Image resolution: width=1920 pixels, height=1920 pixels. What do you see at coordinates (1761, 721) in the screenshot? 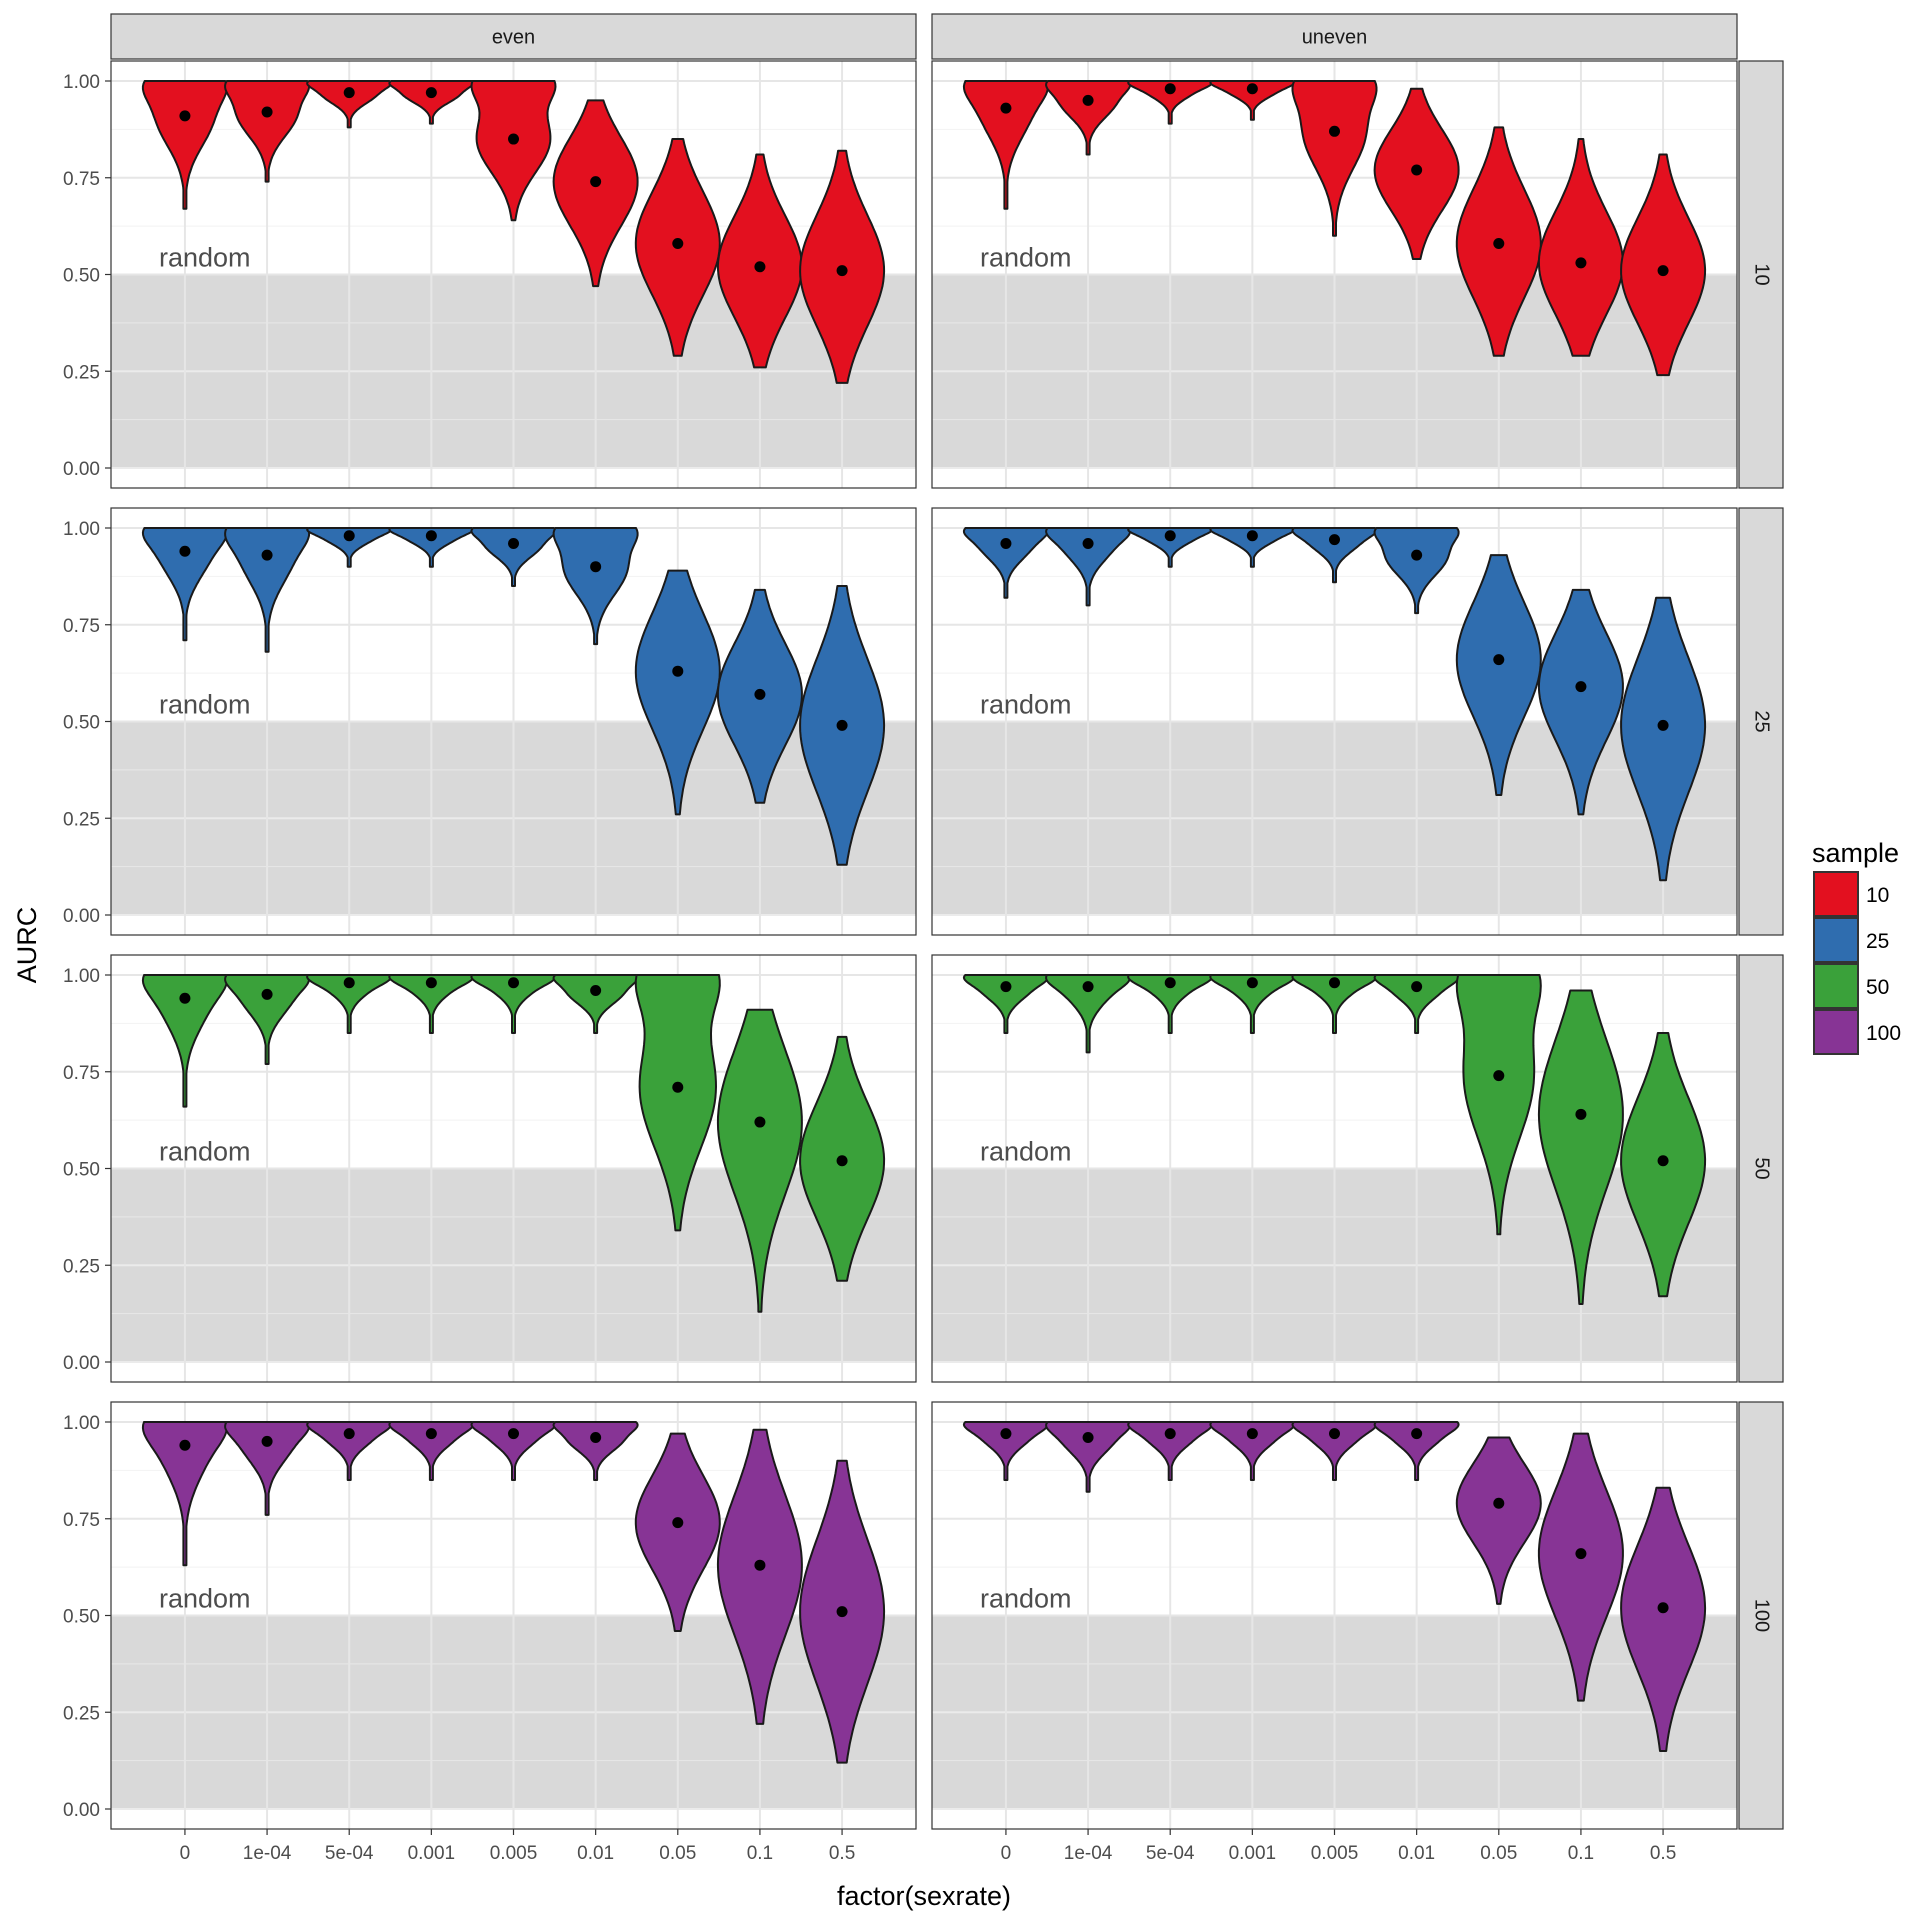
I see `facet-strip-25: 25` at bounding box center [1761, 721].